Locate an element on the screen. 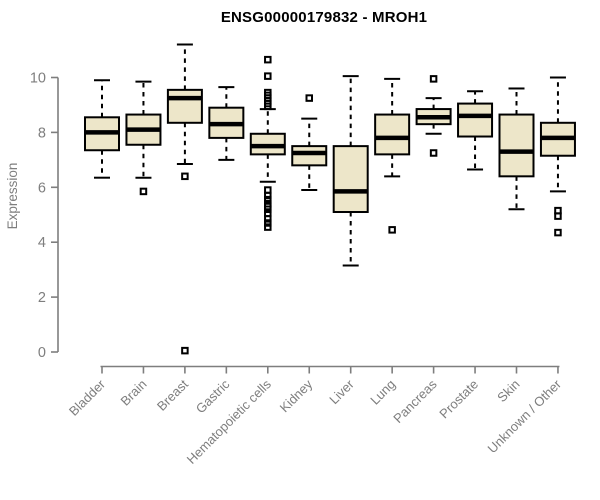 The width and height of the screenshot is (600, 500). y-tick-label: 2 is located at coordinates (42, 298).